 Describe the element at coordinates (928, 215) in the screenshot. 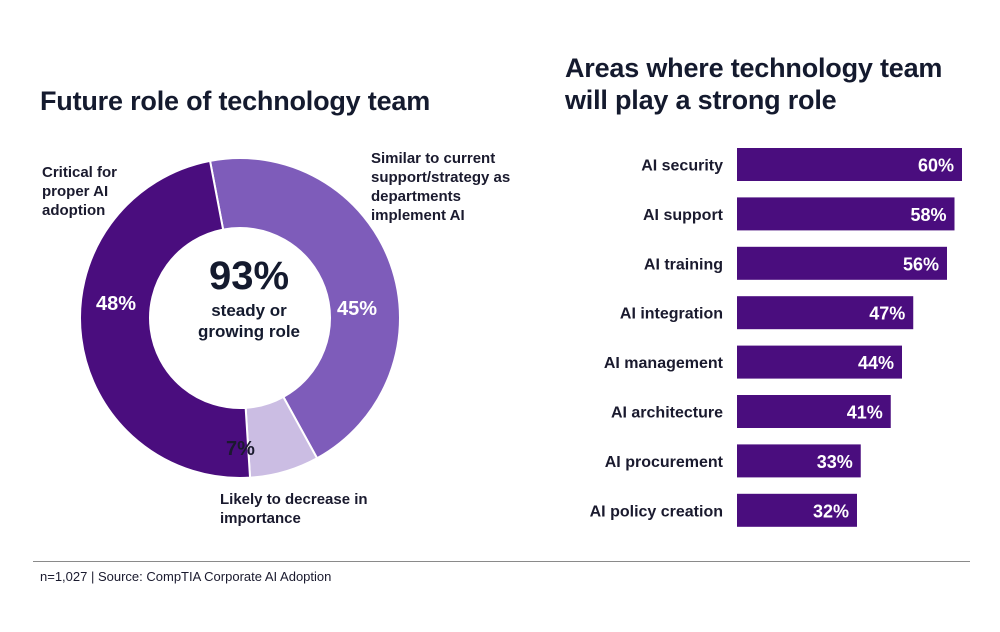

I see `bar-value-label-ai-support: 58%` at that location.